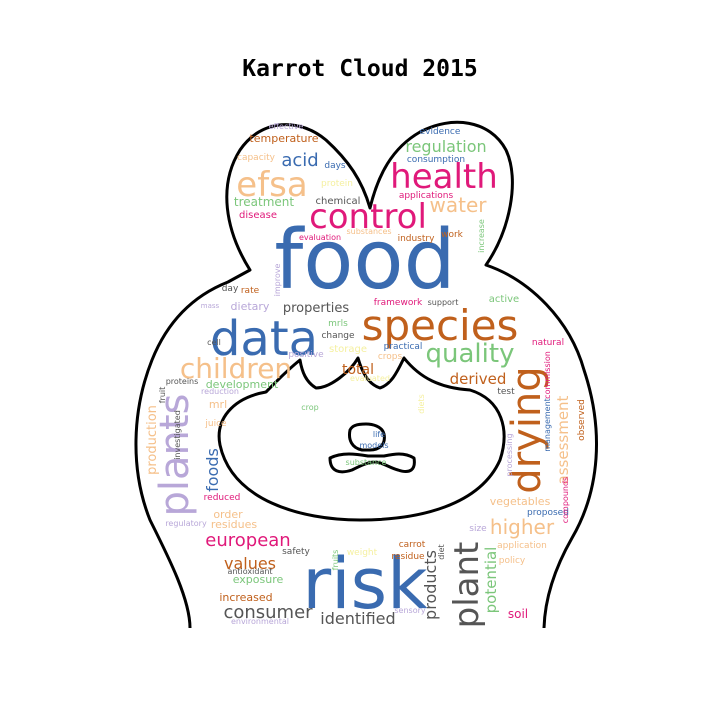  What do you see at coordinates (373, 445) in the screenshot?
I see `cloud-word-models: models` at bounding box center [373, 445].